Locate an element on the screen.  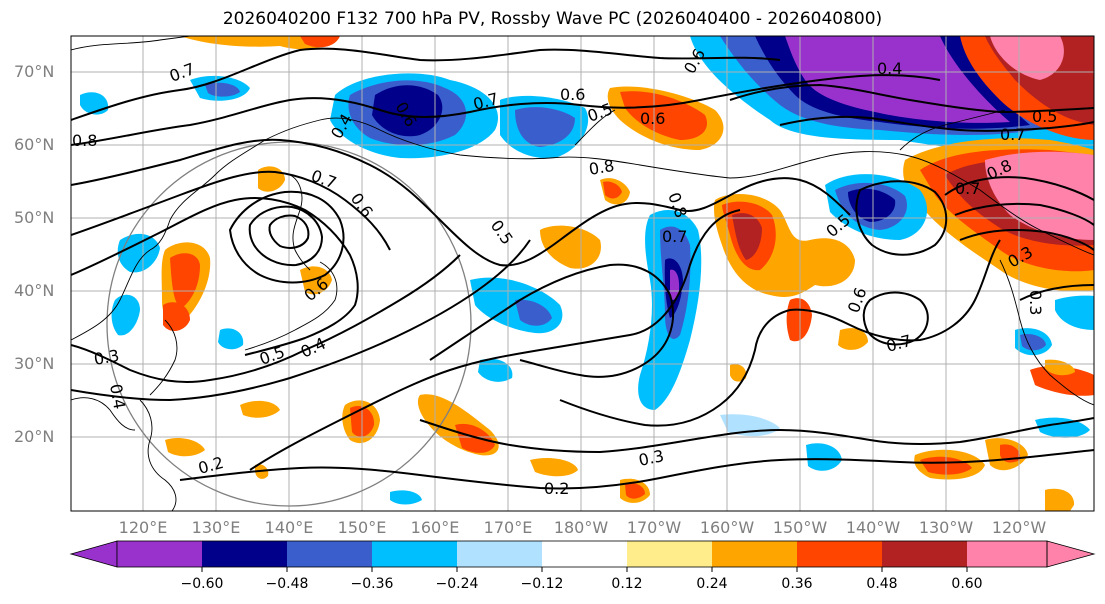
colorbar-tick-label: 0.60 is located at coordinates (967, 584).